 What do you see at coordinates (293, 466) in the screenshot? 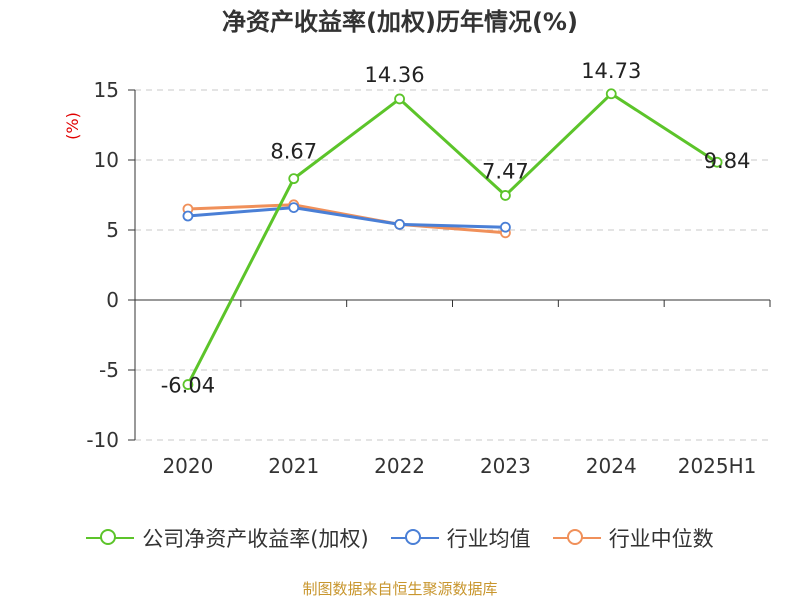
I see `x-tick-label: 2021` at bounding box center [293, 466].